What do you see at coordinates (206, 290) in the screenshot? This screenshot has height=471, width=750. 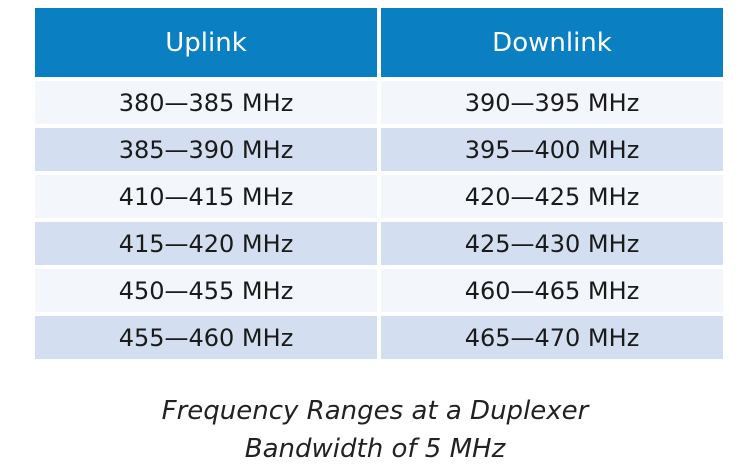 I see `cell: 450—455 MHz` at bounding box center [206, 290].